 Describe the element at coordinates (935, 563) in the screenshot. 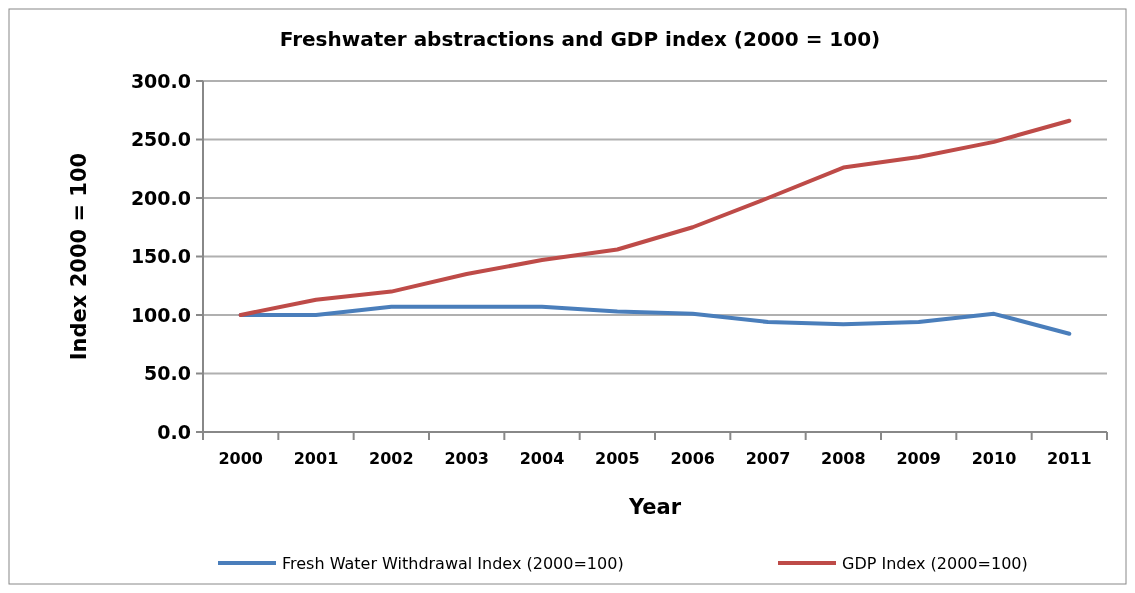

I see `legend-label: GDP Index (2000=100)` at that location.